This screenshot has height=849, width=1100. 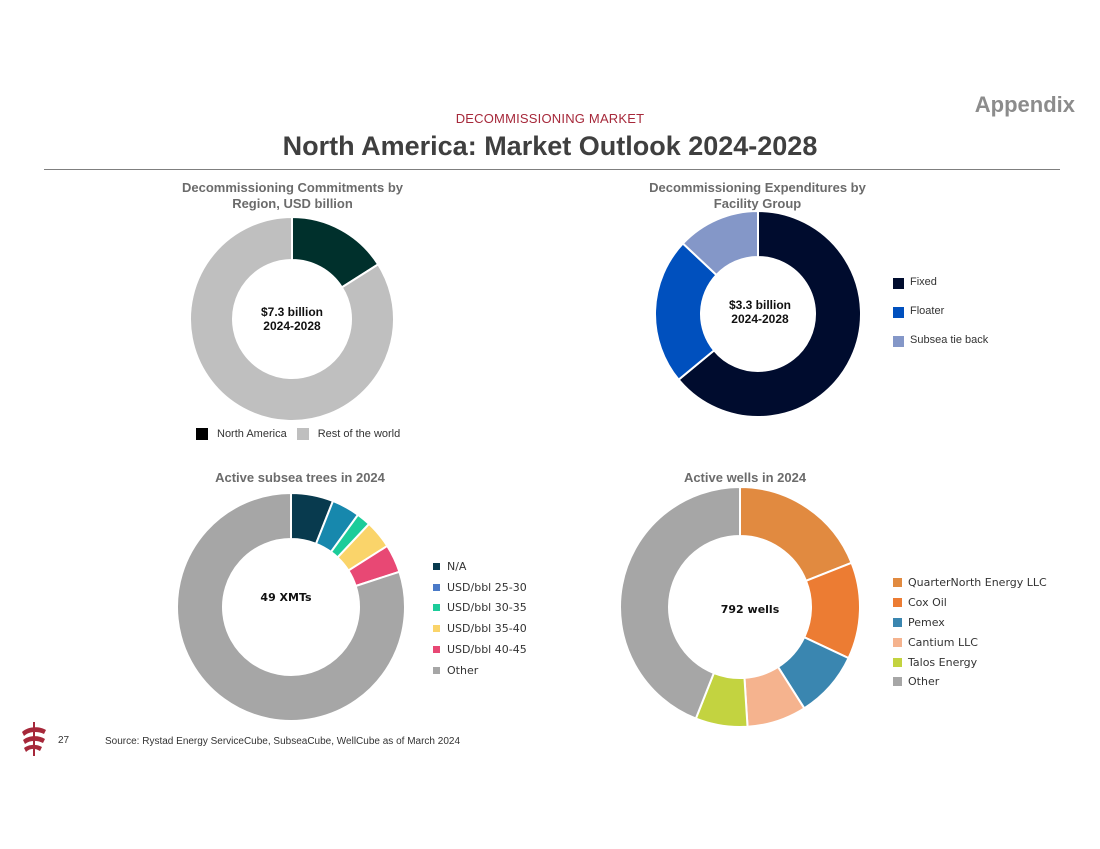 What do you see at coordinates (720, 243) in the screenshot?
I see `donut-slice-subsea-tie-back` at bounding box center [720, 243].